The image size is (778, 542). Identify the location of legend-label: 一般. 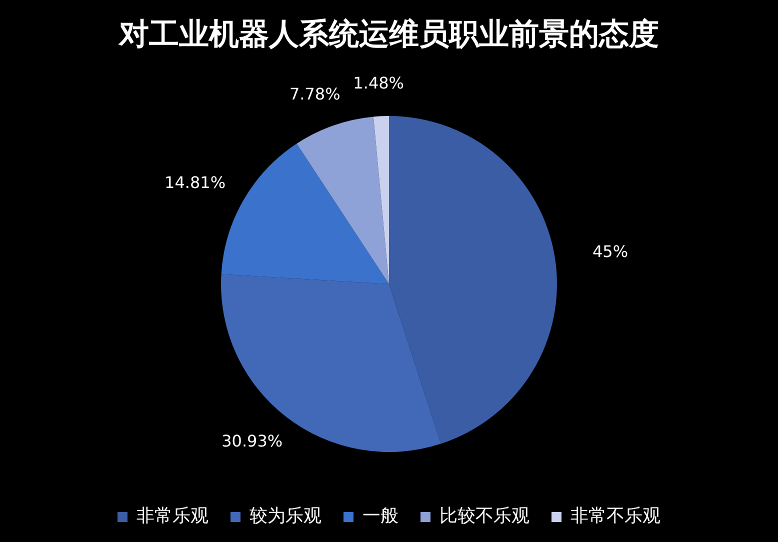
(380, 516).